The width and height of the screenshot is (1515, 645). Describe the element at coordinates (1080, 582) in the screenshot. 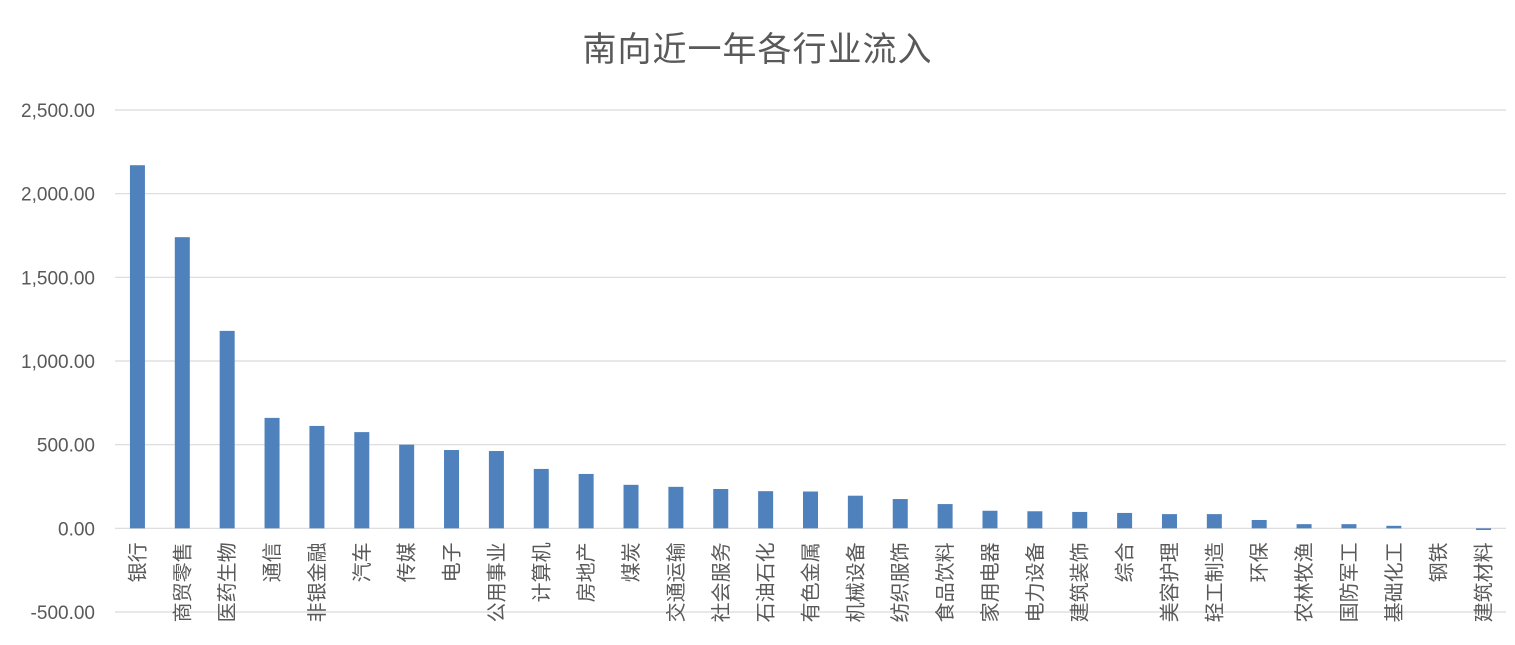

I see `x-category-label: 建筑装饰` at that location.